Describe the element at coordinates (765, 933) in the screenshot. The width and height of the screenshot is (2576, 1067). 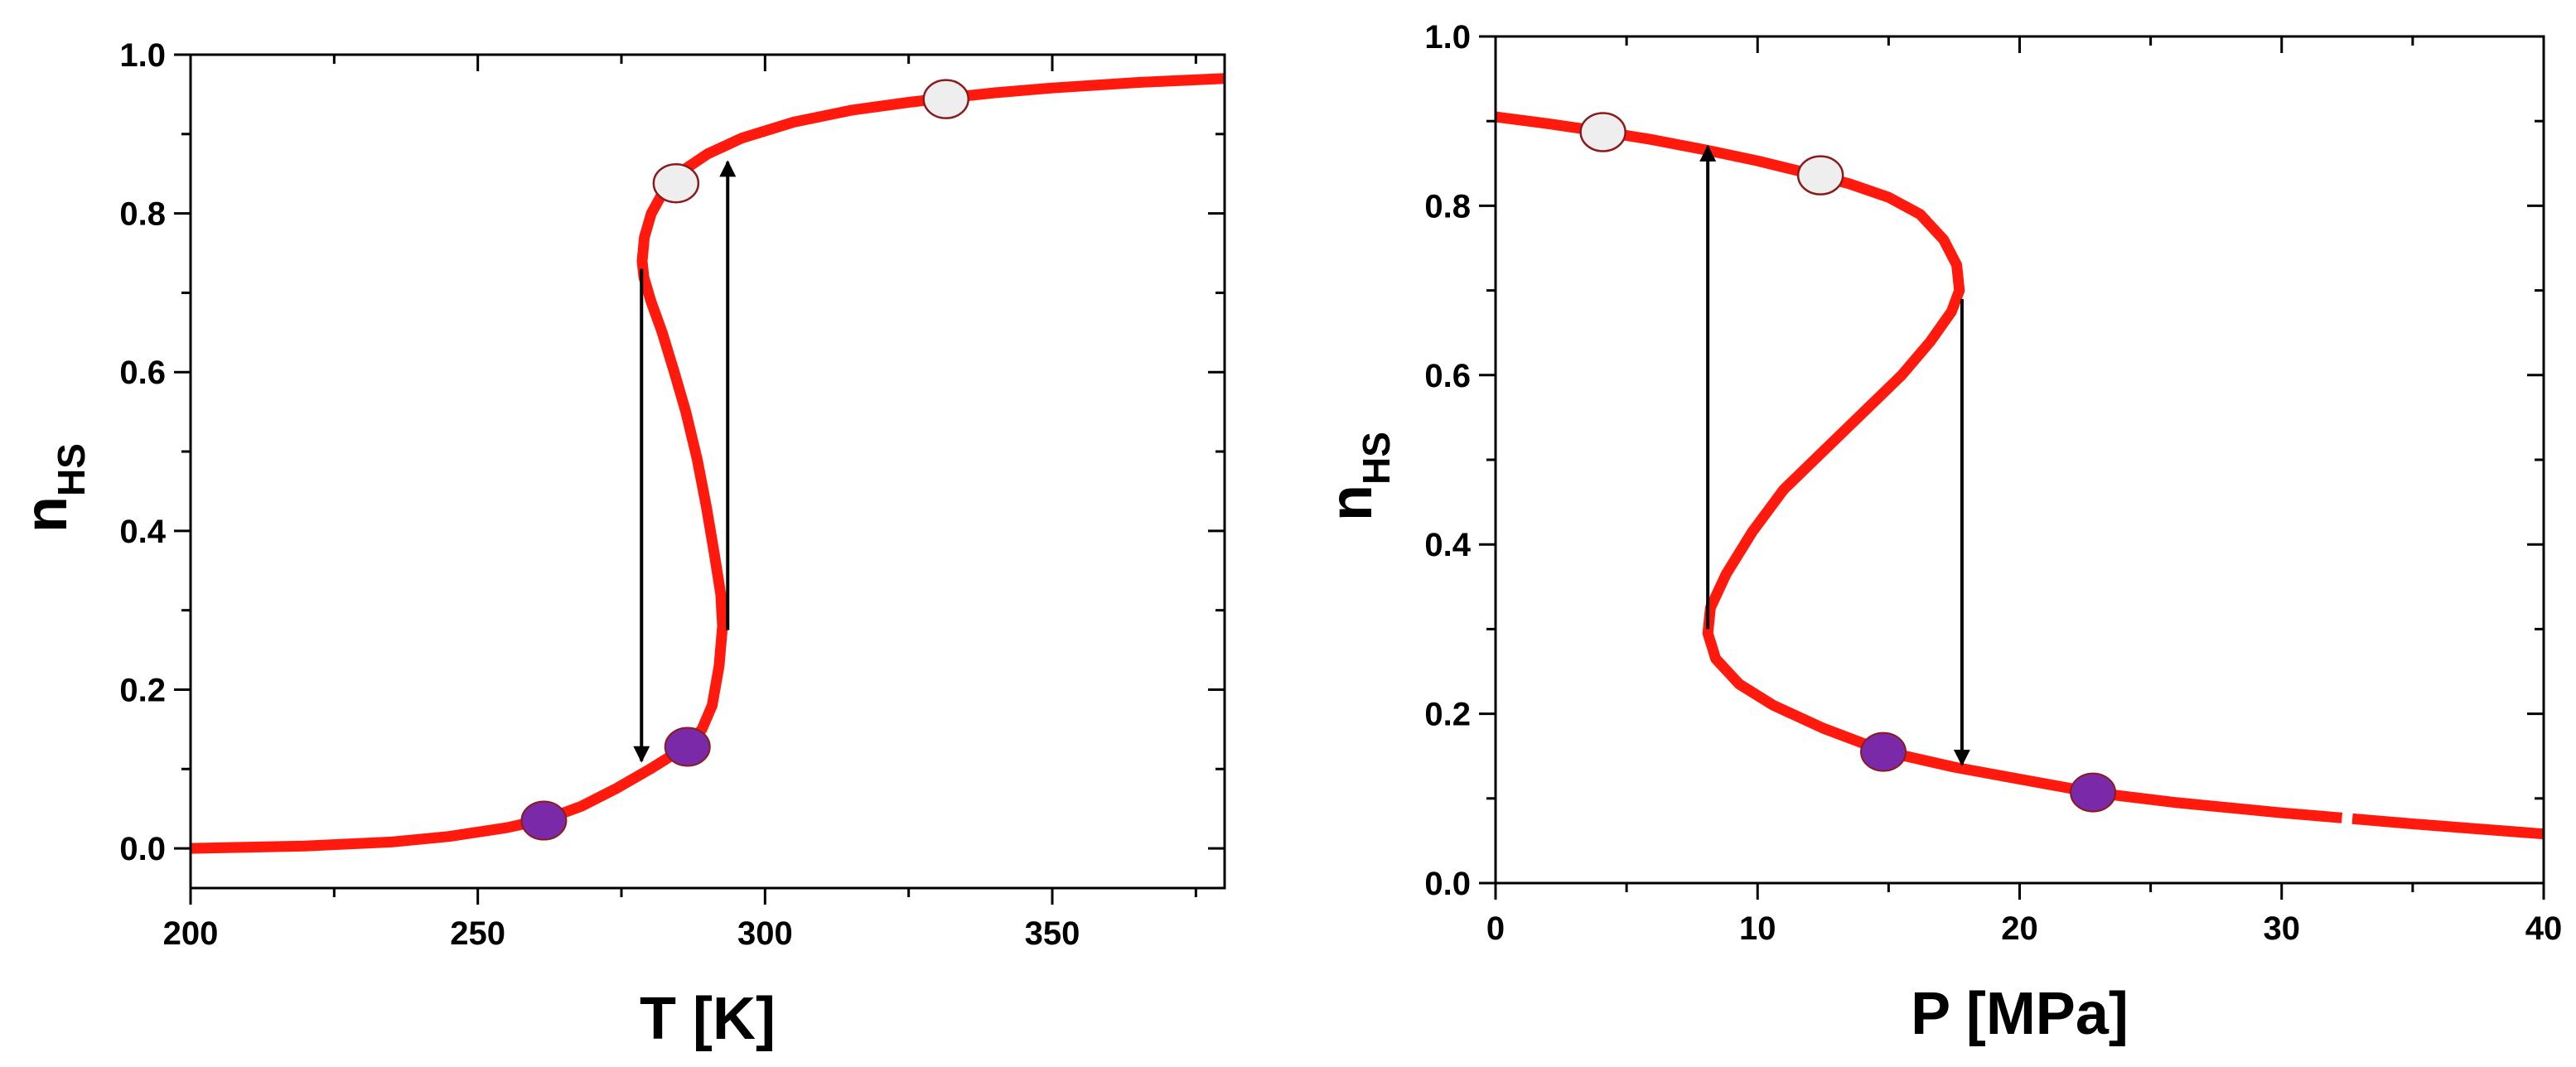
I see `x-tick-label: 300` at that location.